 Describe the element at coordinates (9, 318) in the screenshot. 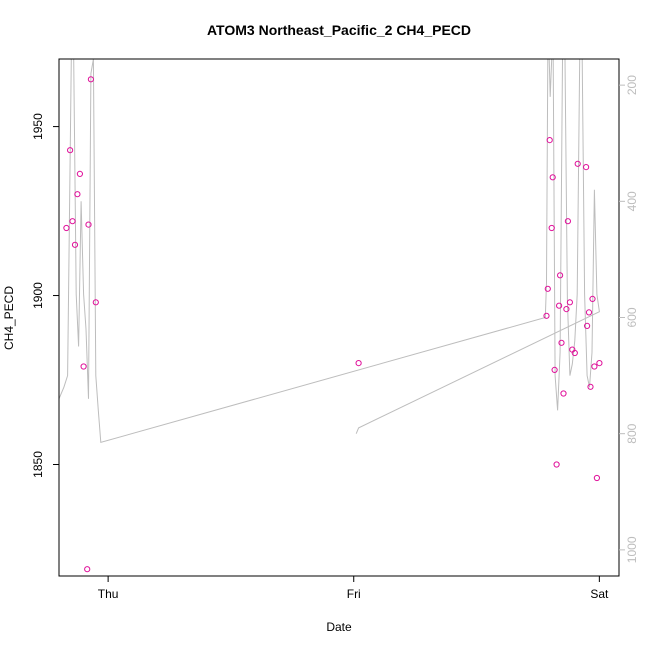

I see `y-axis-label: CH4_PECD` at that location.